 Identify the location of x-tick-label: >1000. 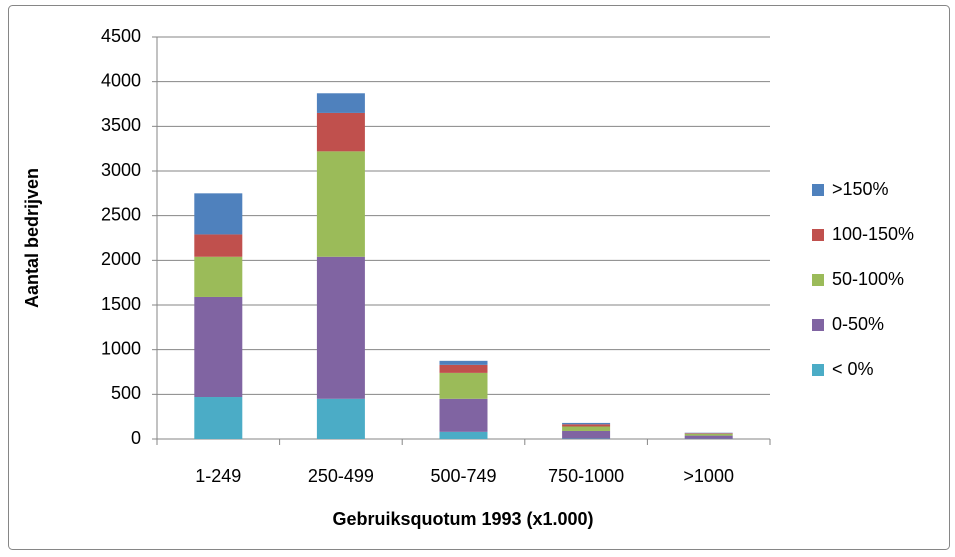
(708, 476).